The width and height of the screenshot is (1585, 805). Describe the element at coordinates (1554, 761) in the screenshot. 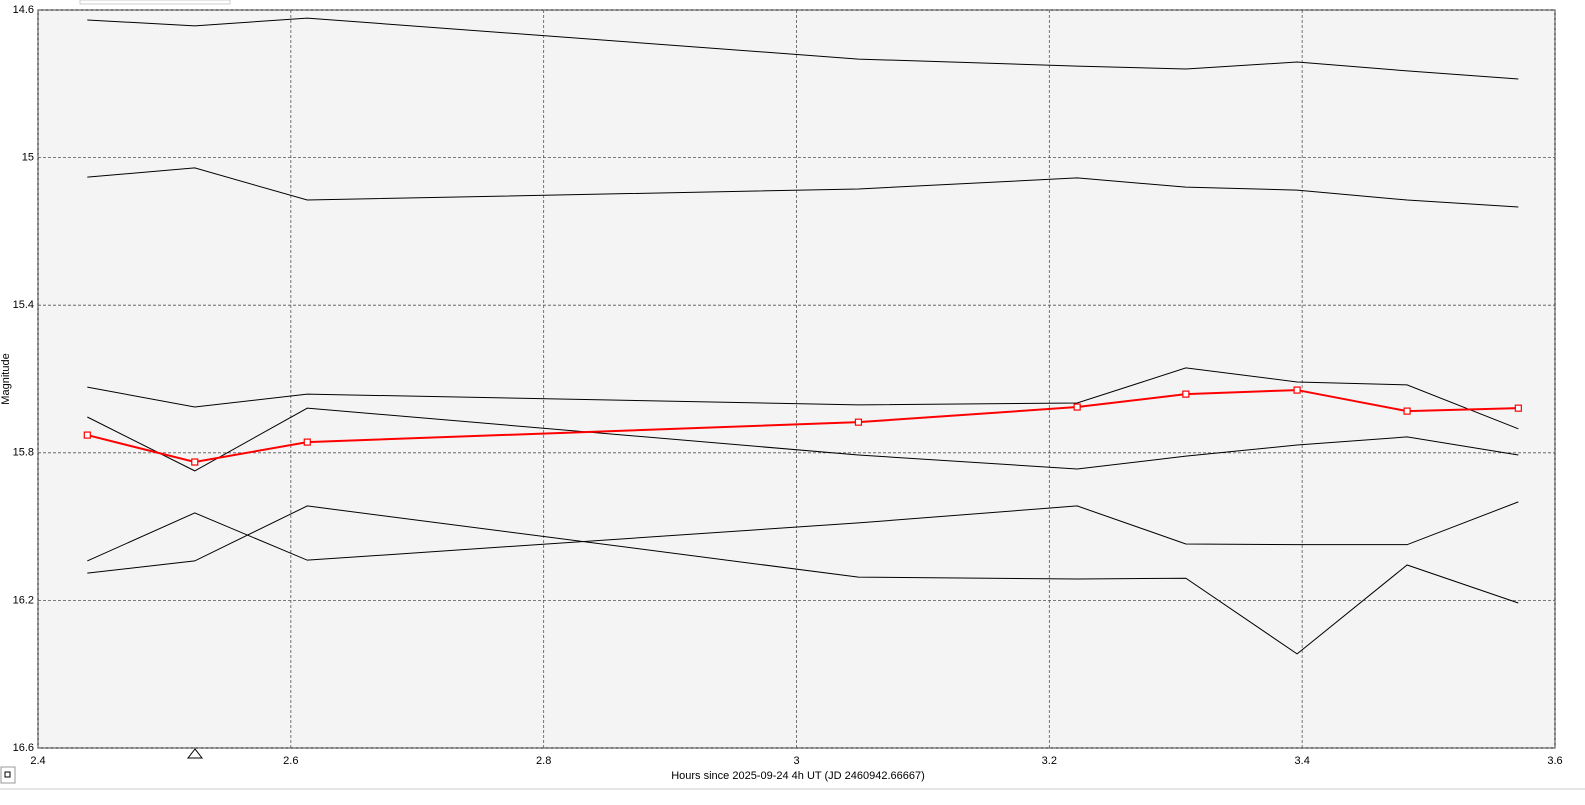

I see `x-tick-label: 3.6` at that location.